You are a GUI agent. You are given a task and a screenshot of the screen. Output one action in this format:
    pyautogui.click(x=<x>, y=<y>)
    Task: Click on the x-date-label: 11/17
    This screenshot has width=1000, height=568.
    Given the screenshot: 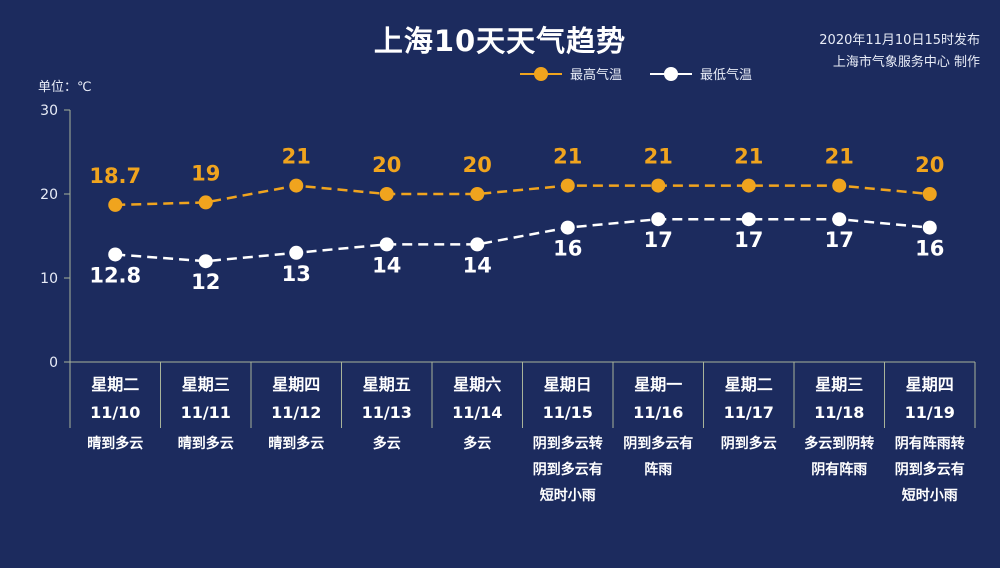 What is the action you would take?
    pyautogui.click(x=749, y=412)
    